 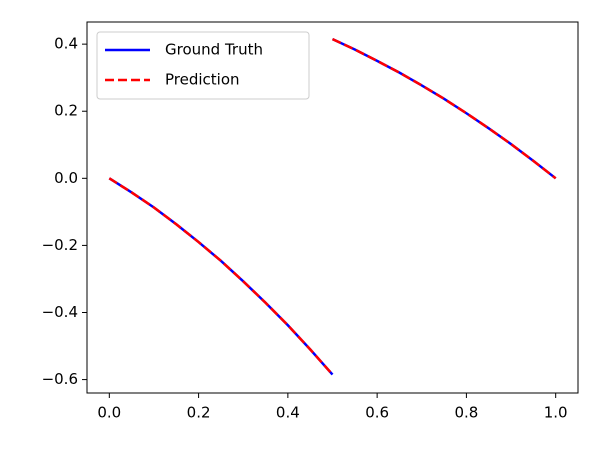 I want to click on y-tick-label: 0.4, so click(x=66, y=44).